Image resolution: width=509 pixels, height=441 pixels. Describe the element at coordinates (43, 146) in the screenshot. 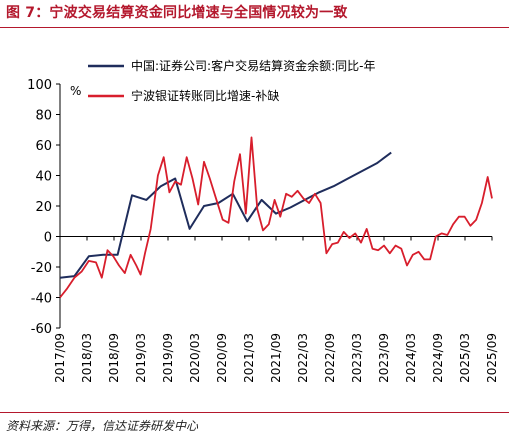

I see `y-tick-label: 60` at that location.